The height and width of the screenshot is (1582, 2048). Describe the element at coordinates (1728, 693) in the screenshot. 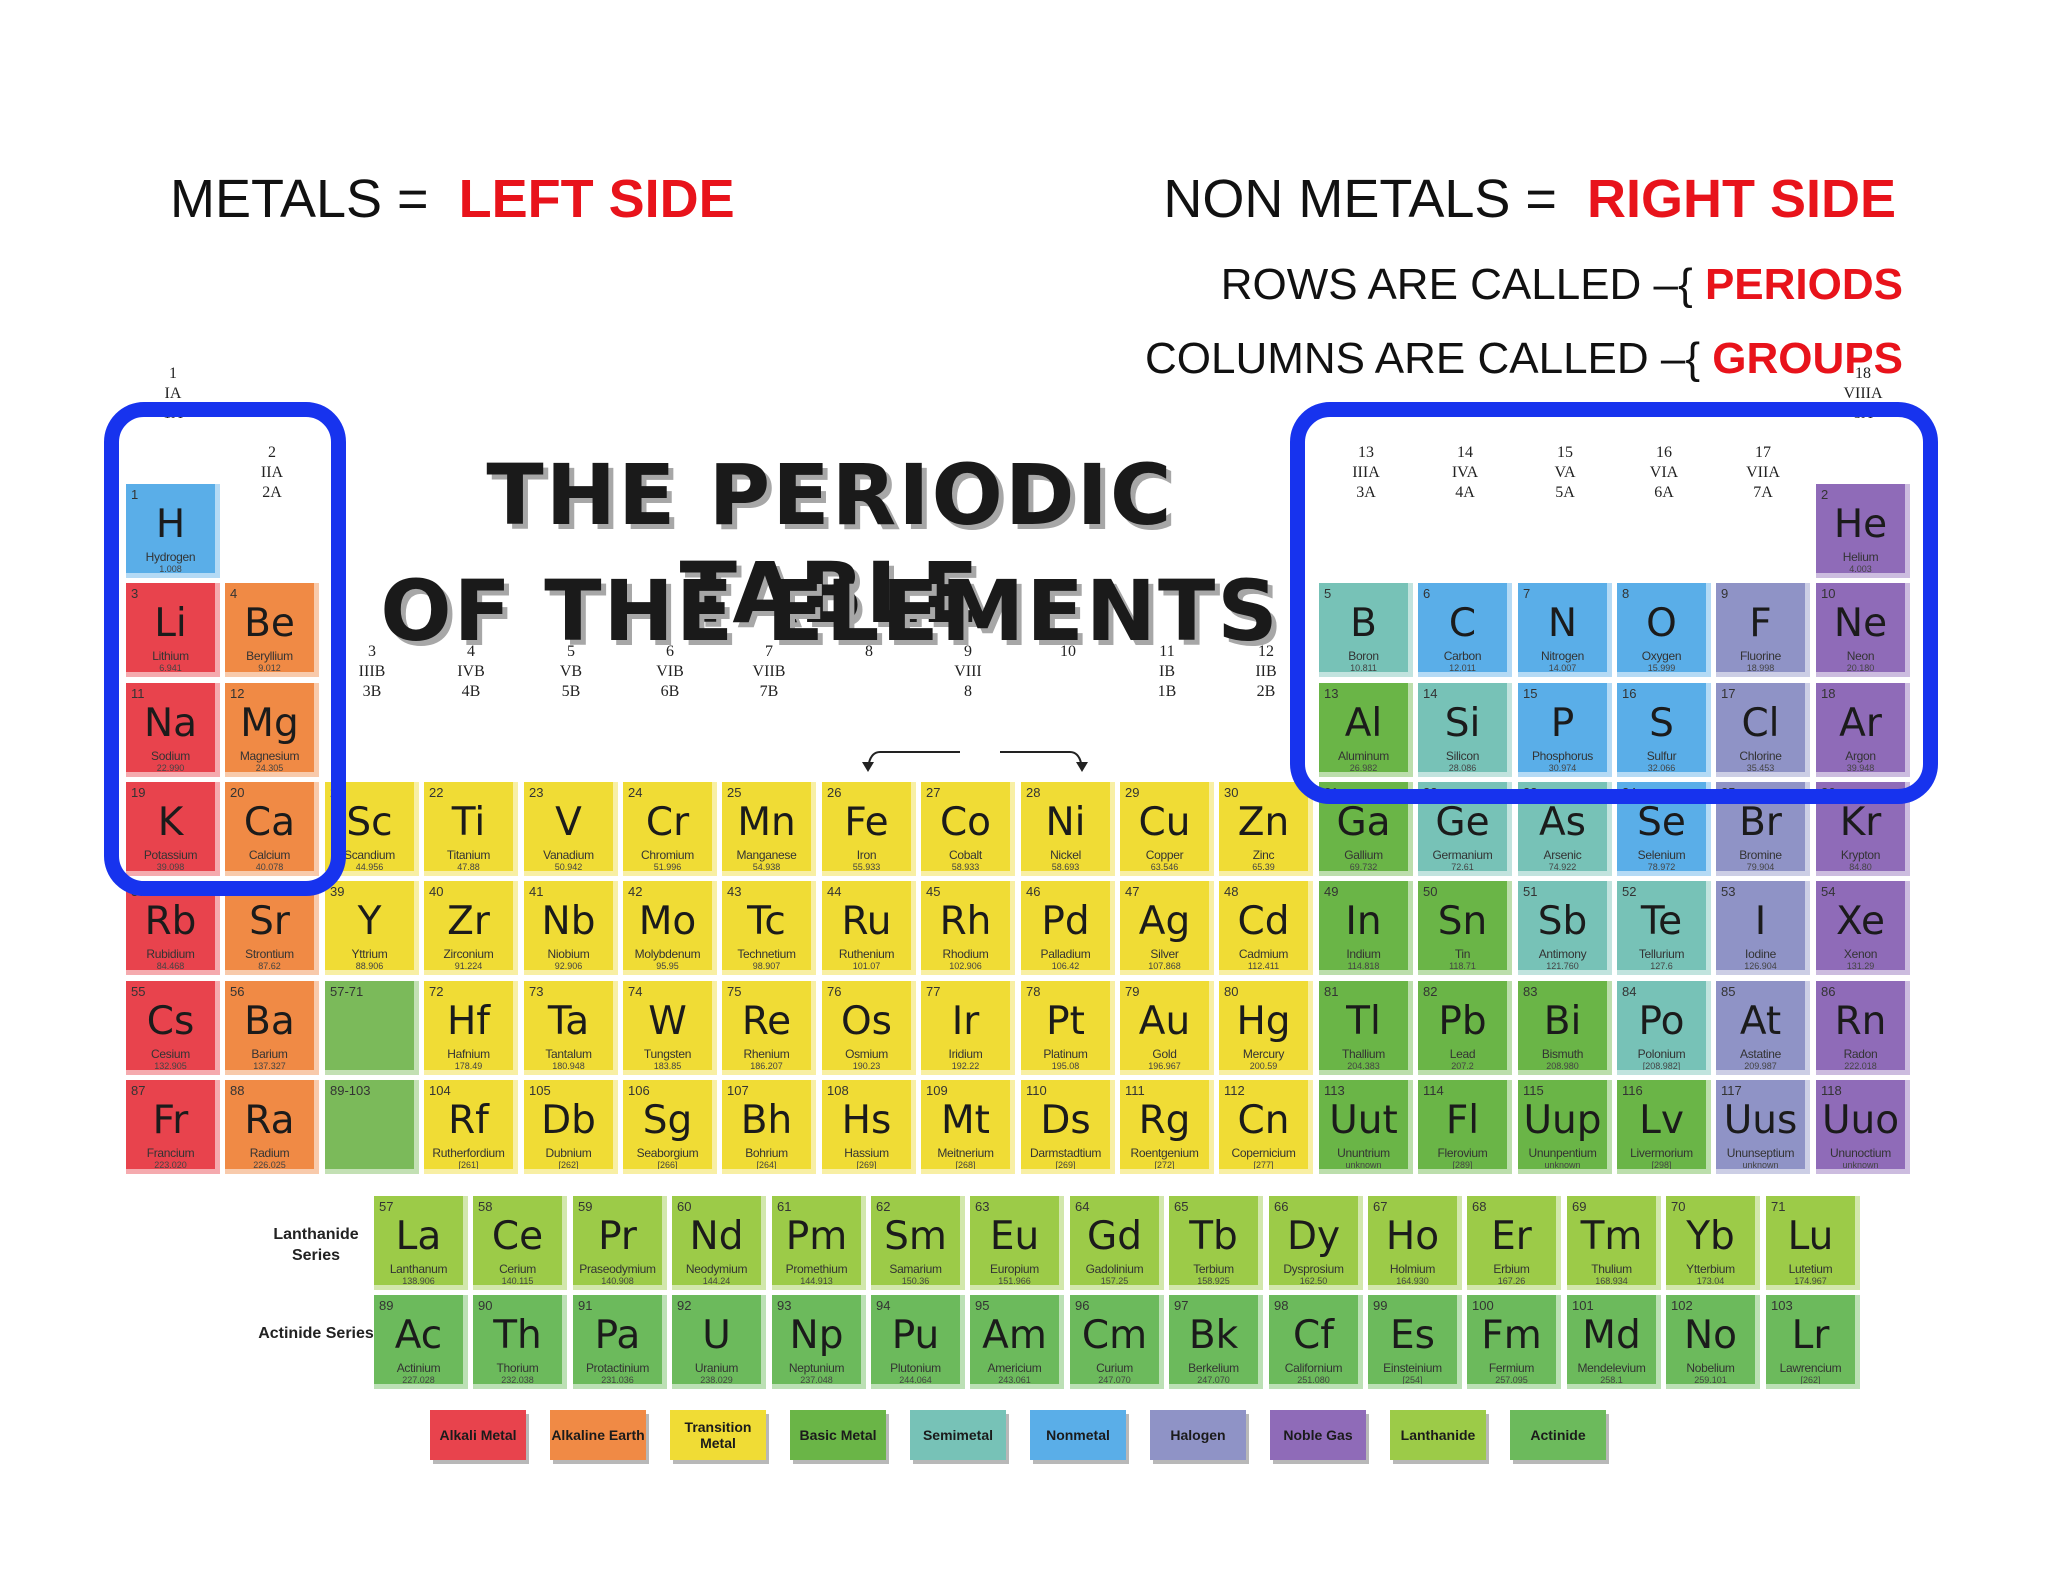

I see `atomic-number: 17` at that location.